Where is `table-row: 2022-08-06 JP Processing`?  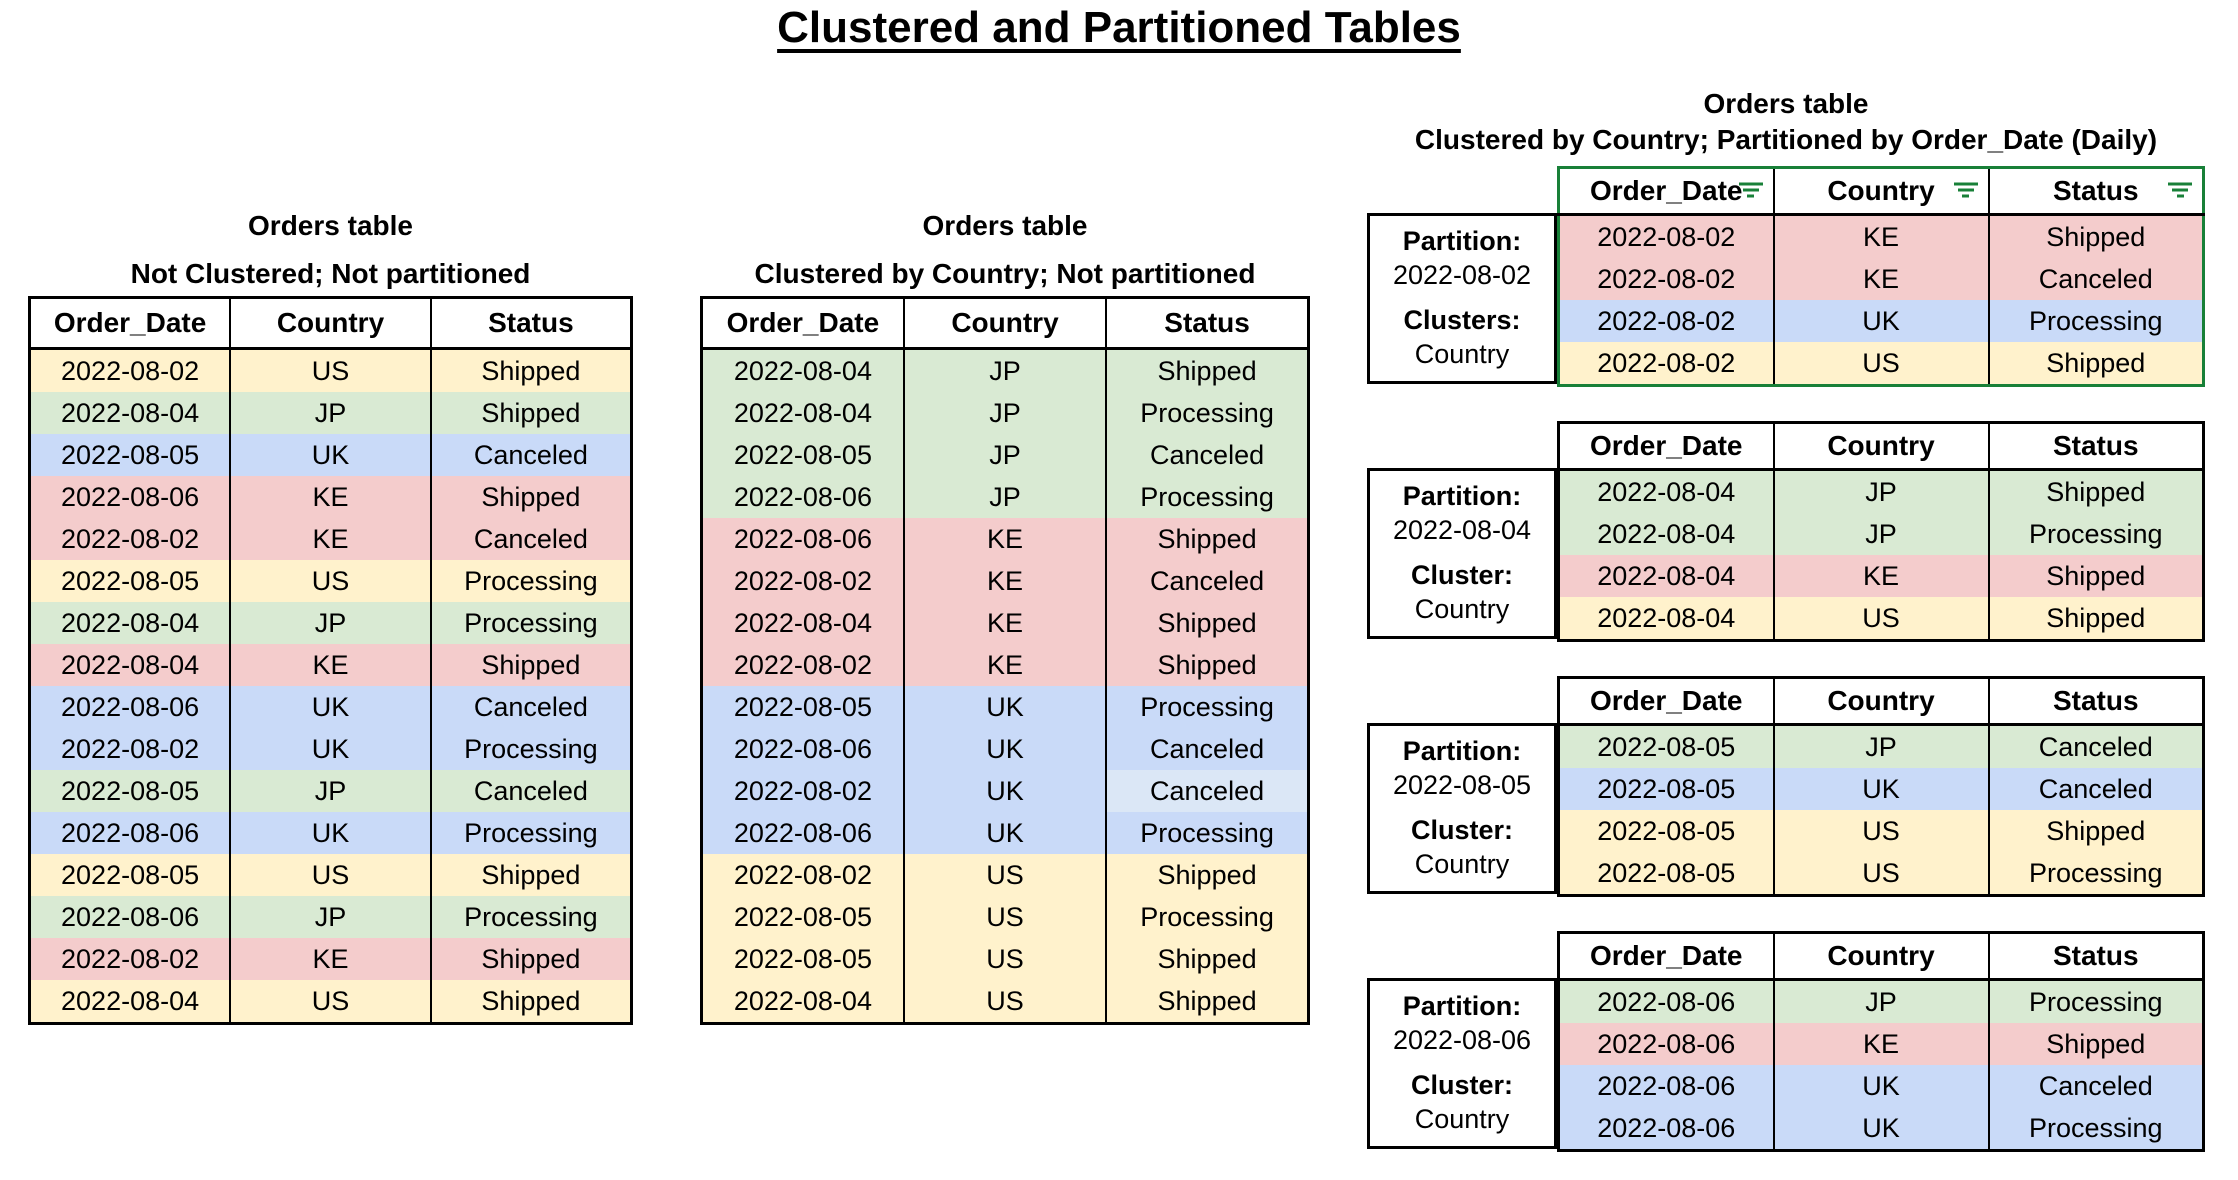 table-row: 2022-08-06 JP Processing is located at coordinates (1005, 497).